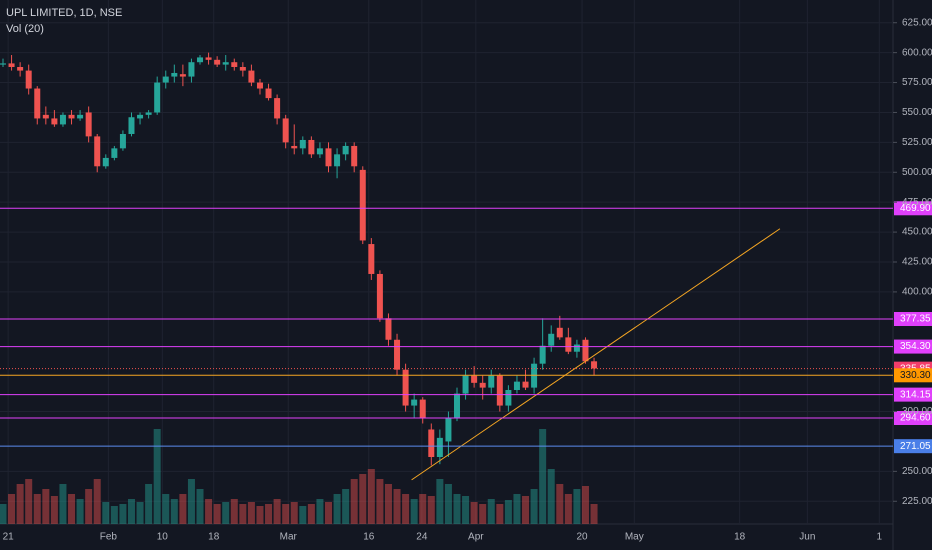 This screenshot has width=932, height=550. Describe the element at coordinates (915, 346) in the screenshot. I see `level-label: 354.30` at that location.